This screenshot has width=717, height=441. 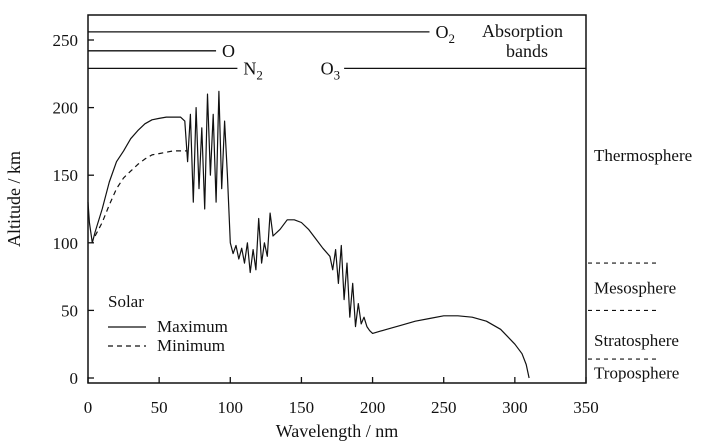 What do you see at coordinates (231, 407) in the screenshot?
I see `x-tick-label: 100` at bounding box center [231, 407].